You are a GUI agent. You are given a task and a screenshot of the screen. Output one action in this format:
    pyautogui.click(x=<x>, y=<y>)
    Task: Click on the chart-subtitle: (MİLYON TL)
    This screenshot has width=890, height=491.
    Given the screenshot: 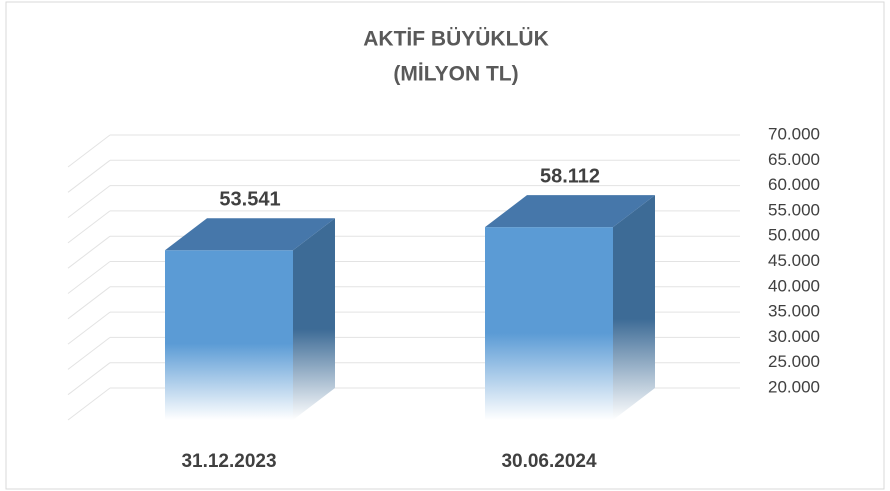 What is the action you would take?
    pyautogui.click(x=455, y=74)
    